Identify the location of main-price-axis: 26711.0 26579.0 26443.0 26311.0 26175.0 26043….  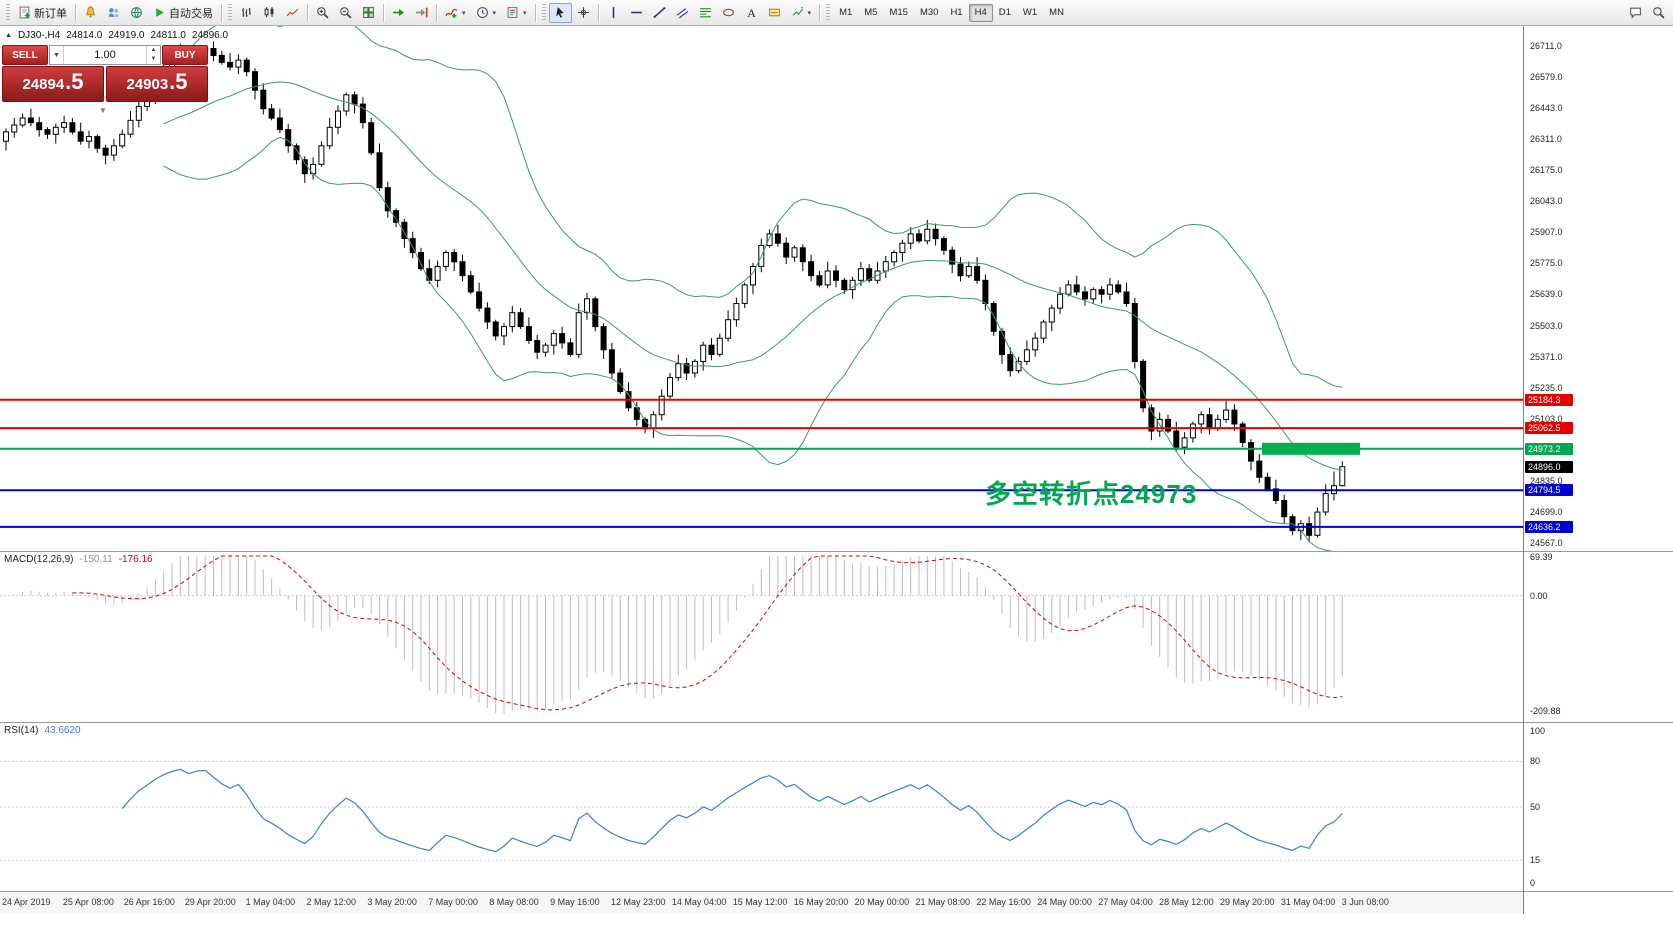
(1598, 288).